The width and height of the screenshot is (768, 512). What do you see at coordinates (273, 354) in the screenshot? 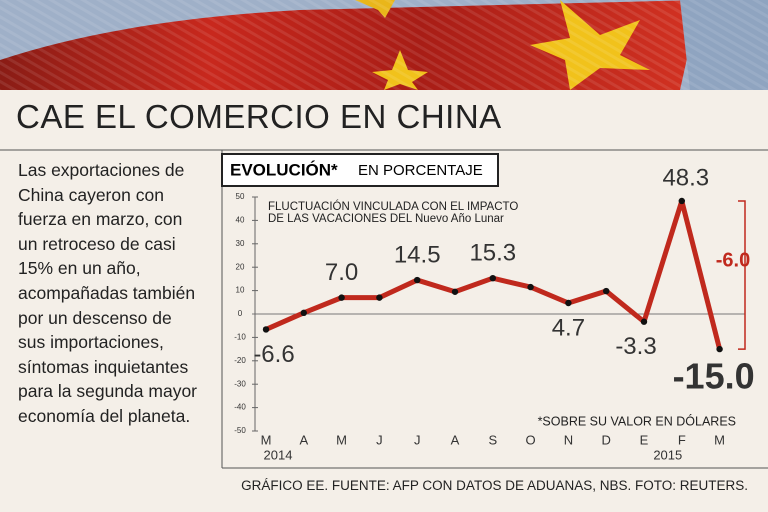
I see `value-label: -6.6` at bounding box center [273, 354].